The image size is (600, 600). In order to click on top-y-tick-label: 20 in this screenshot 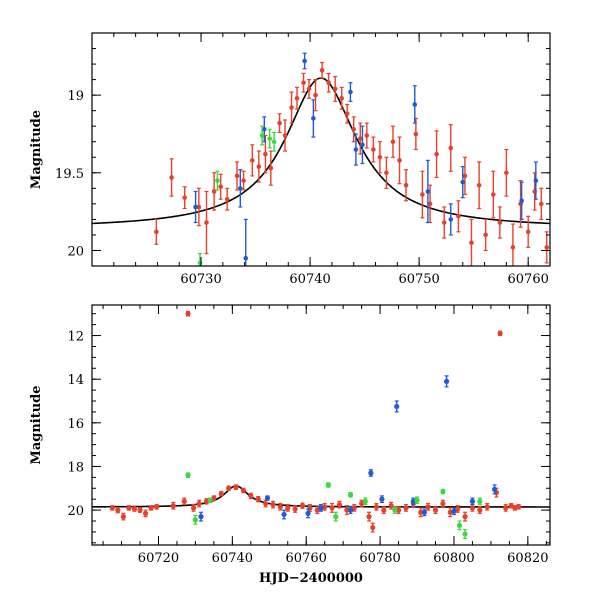, I will do `click(75, 251)`.